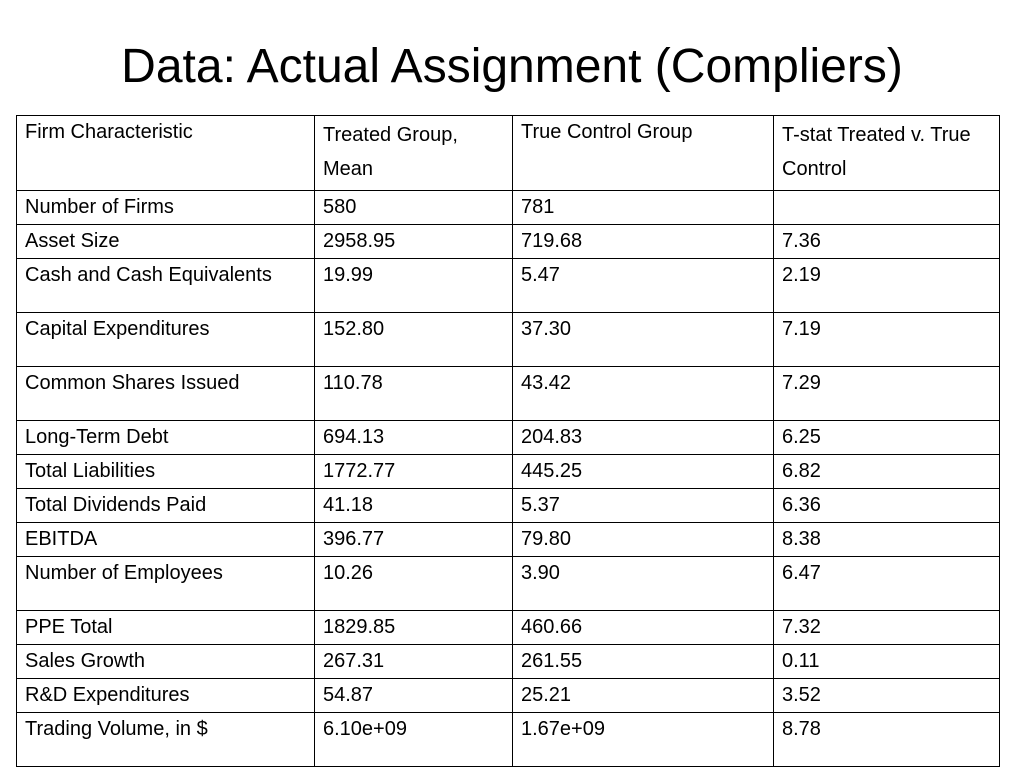  What do you see at coordinates (165, 241) in the screenshot?
I see `row-label: Asset Size` at bounding box center [165, 241].